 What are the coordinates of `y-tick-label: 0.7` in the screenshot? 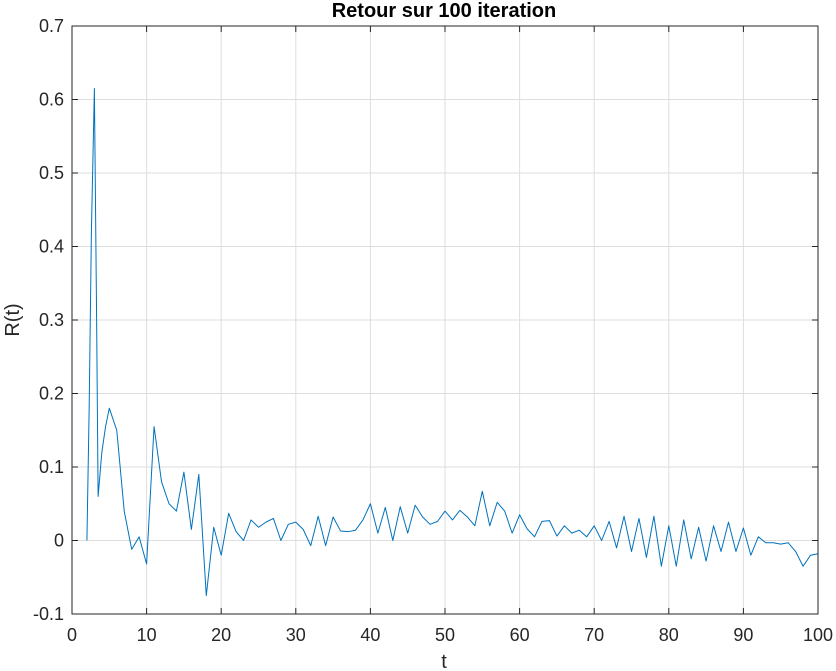 It's located at (51, 26).